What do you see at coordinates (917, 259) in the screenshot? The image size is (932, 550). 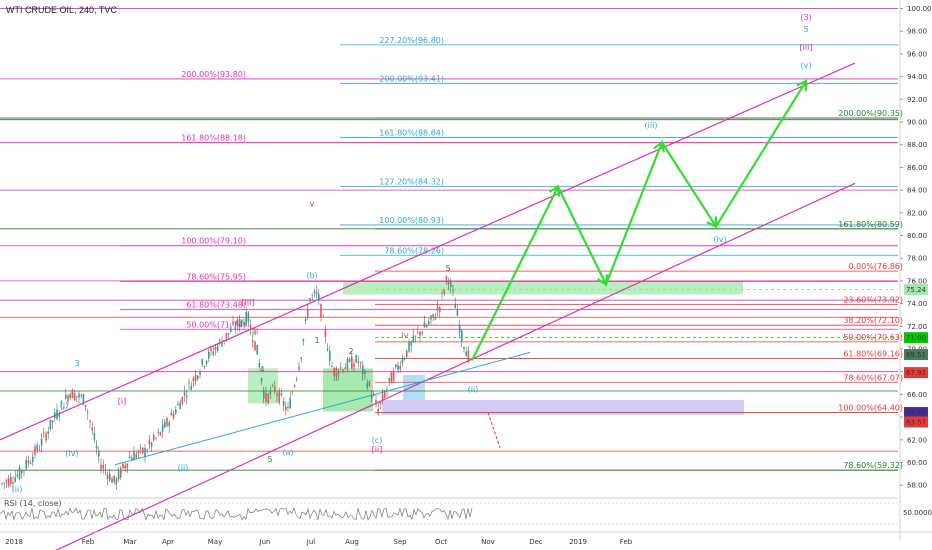 I see `y-tick-label-11: 78.00` at bounding box center [917, 259].